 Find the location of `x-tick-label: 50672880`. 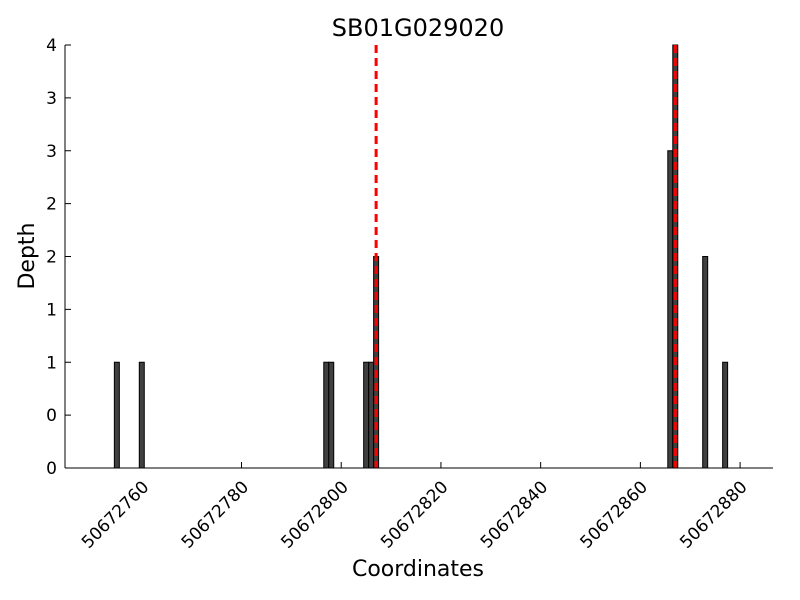

x-tick-label: 50672880 is located at coordinates (713, 514).